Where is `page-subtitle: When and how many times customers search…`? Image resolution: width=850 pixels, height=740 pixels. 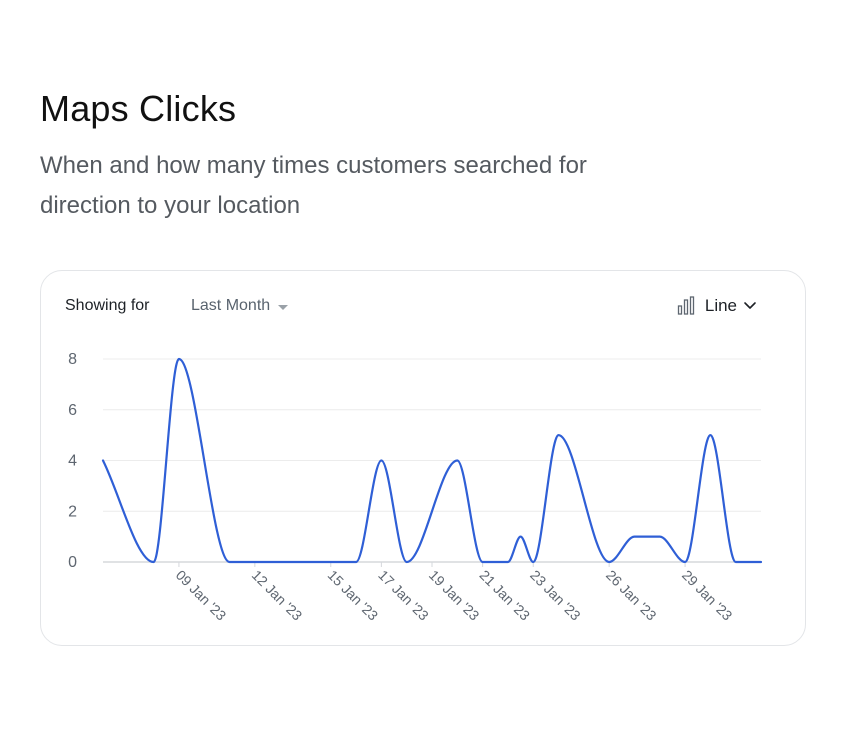
page-subtitle: When and how many times customers search… is located at coordinates (313, 185).